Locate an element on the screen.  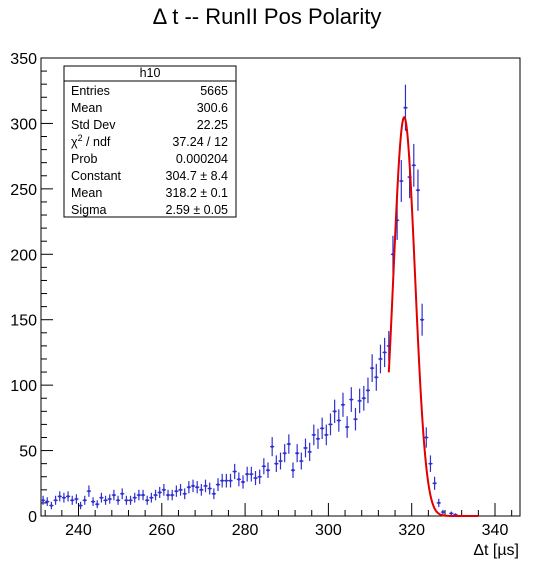
stats-box-name: h10 is located at coordinates (150, 73).